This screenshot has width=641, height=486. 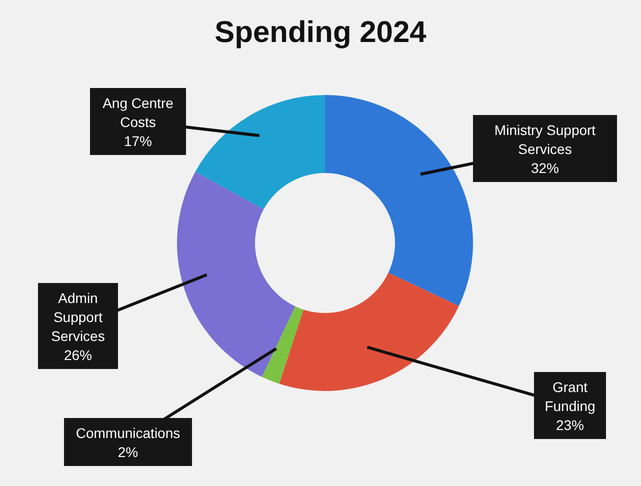 What do you see at coordinates (128, 452) in the screenshot?
I see `data-label: 2%` at bounding box center [128, 452].